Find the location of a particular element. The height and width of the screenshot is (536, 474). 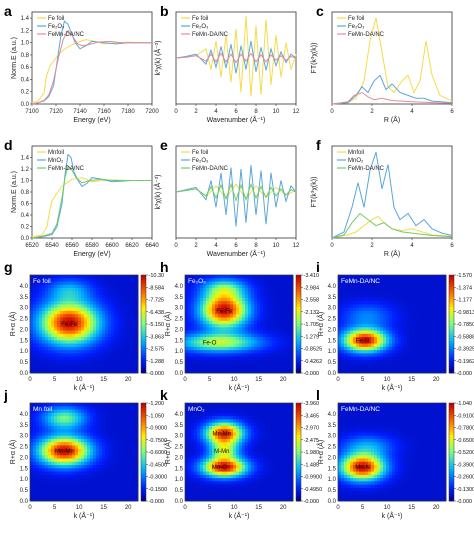

heatmap-title: Fe₂O₃ is located at coordinates (197, 281).